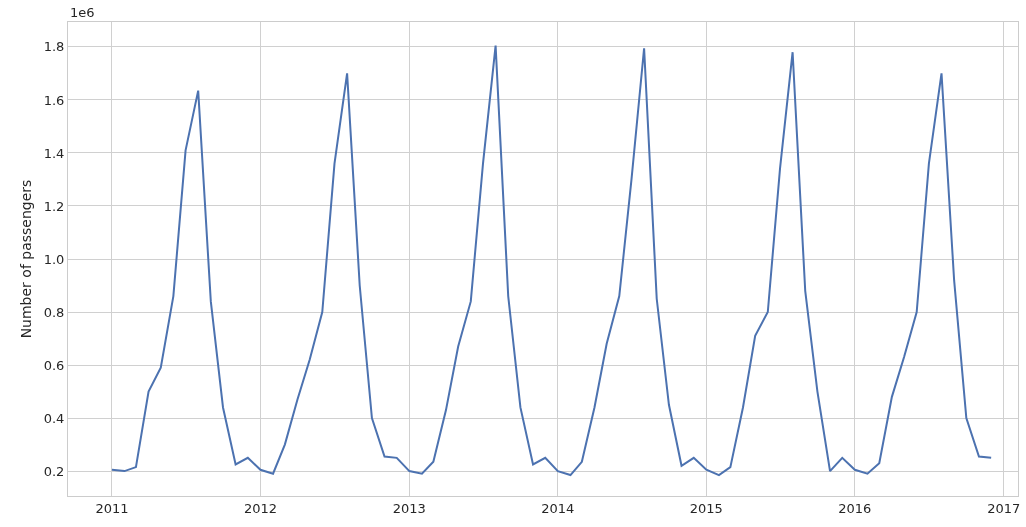 The width and height of the screenshot is (1026, 527). Describe the element at coordinates (54, 365) in the screenshot. I see `y-tick-label: 0.6` at that location.